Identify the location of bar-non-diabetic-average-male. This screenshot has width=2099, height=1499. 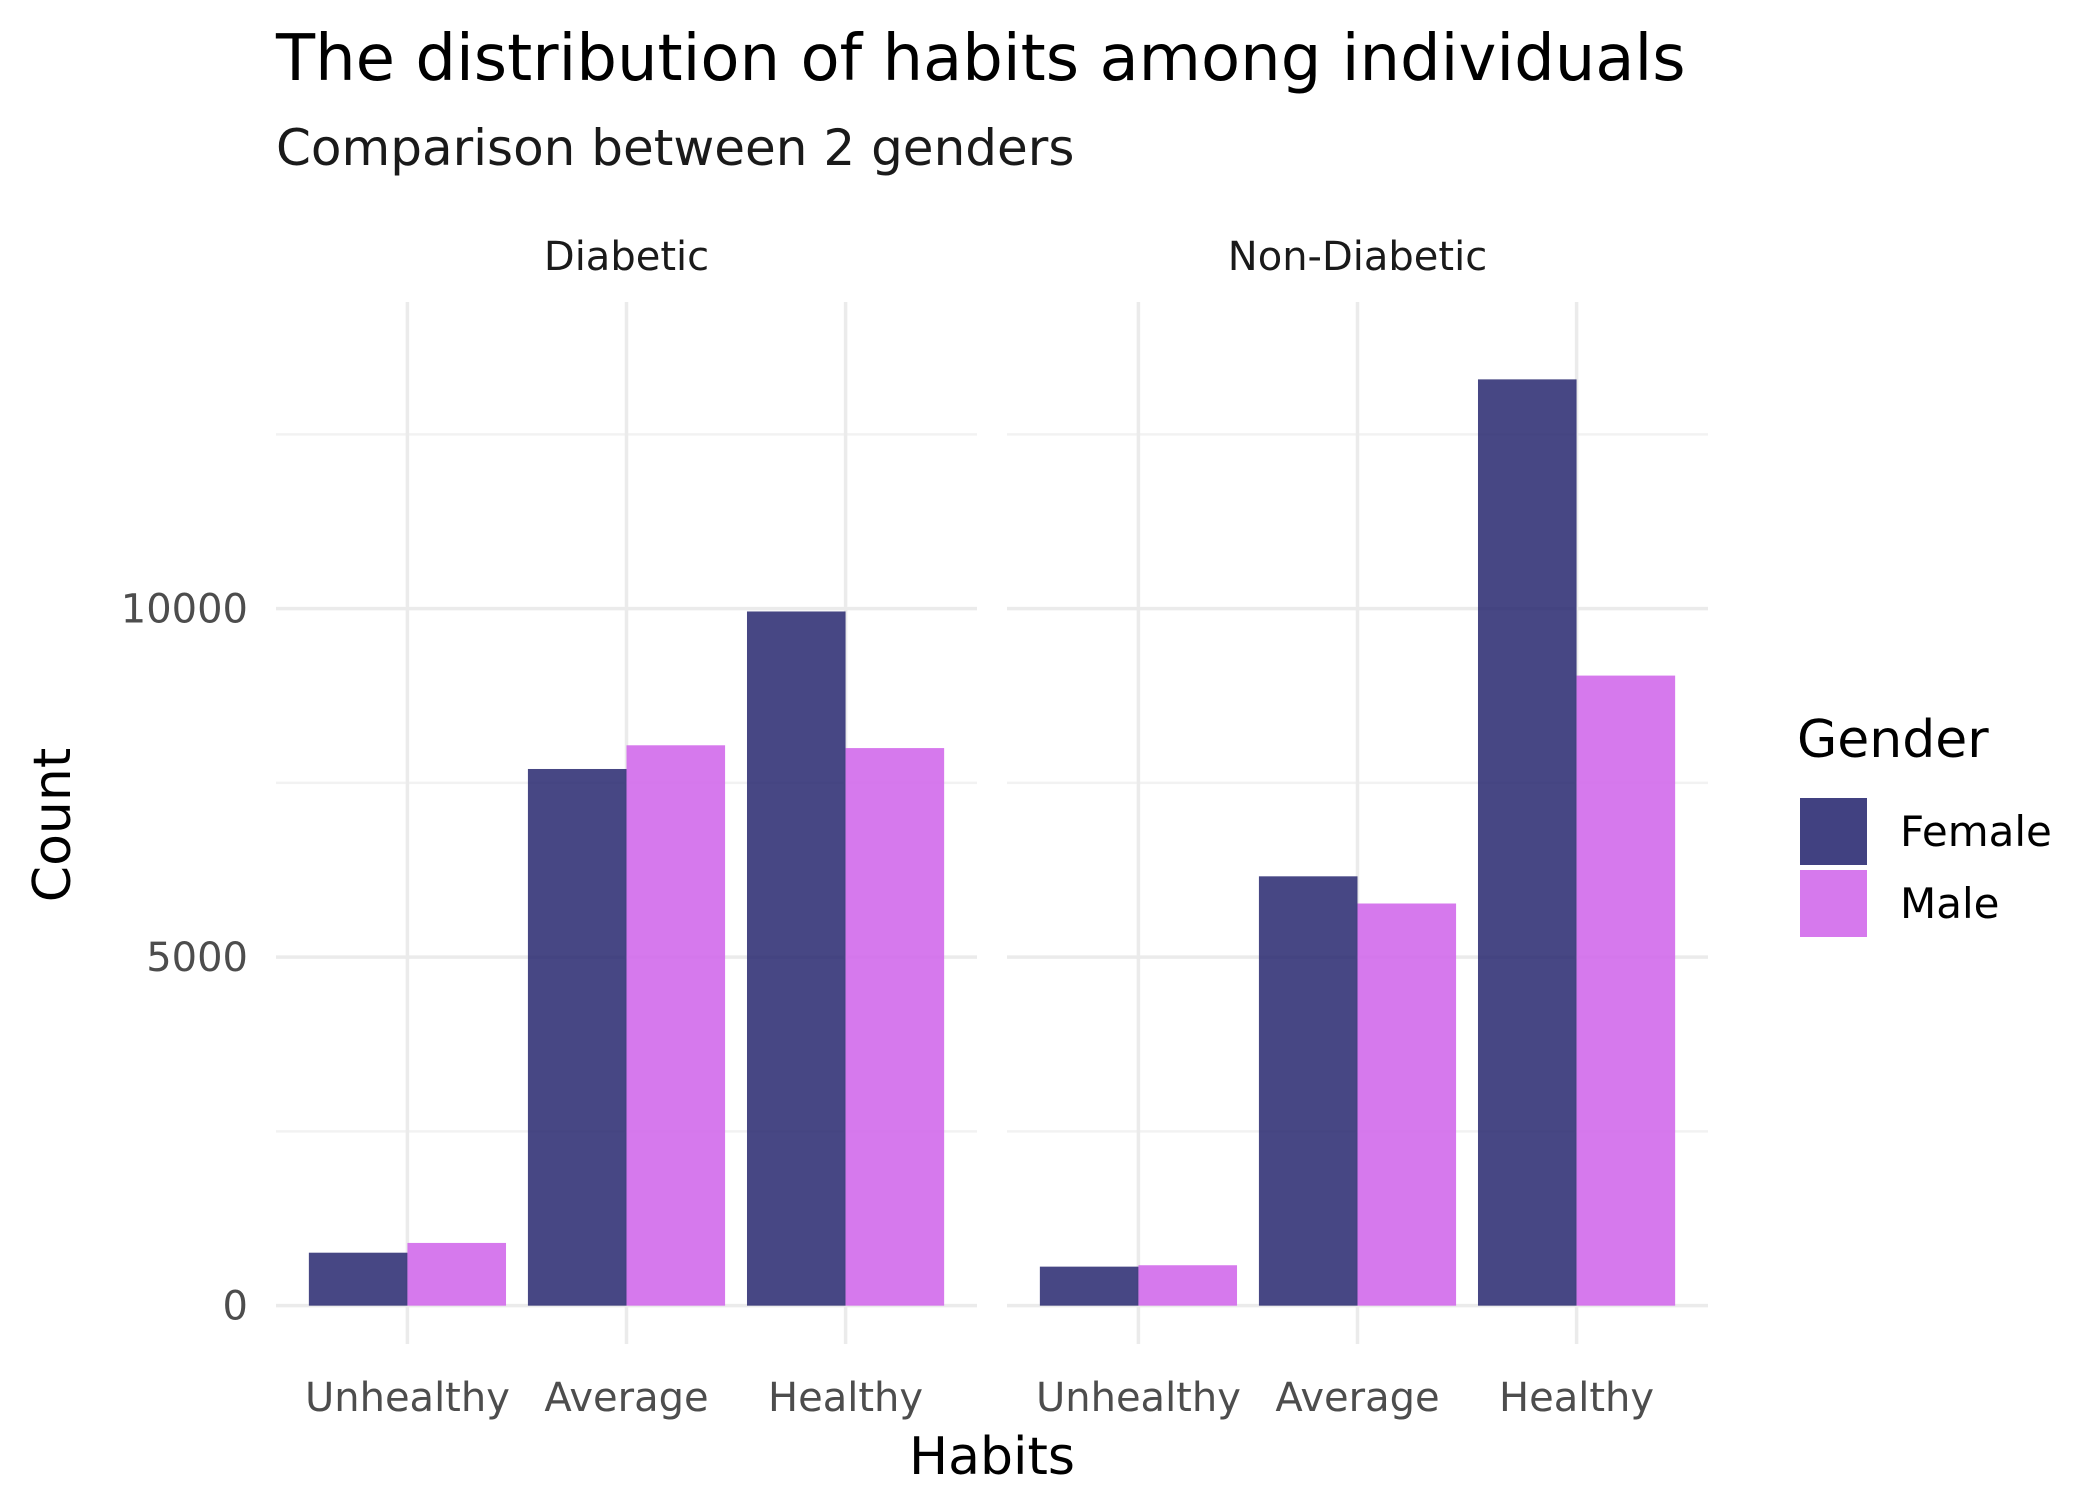
(1407, 1104).